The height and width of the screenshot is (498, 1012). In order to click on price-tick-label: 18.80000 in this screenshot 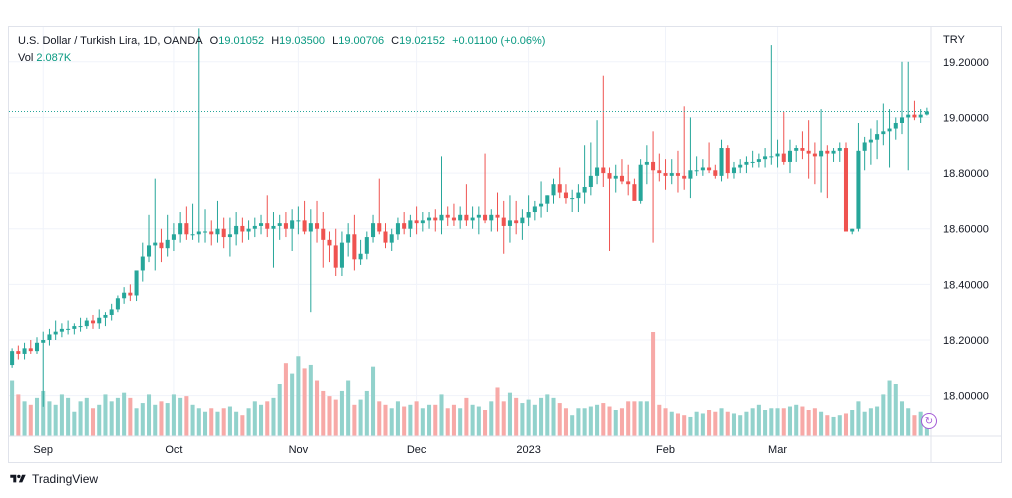, I will do `click(966, 174)`.